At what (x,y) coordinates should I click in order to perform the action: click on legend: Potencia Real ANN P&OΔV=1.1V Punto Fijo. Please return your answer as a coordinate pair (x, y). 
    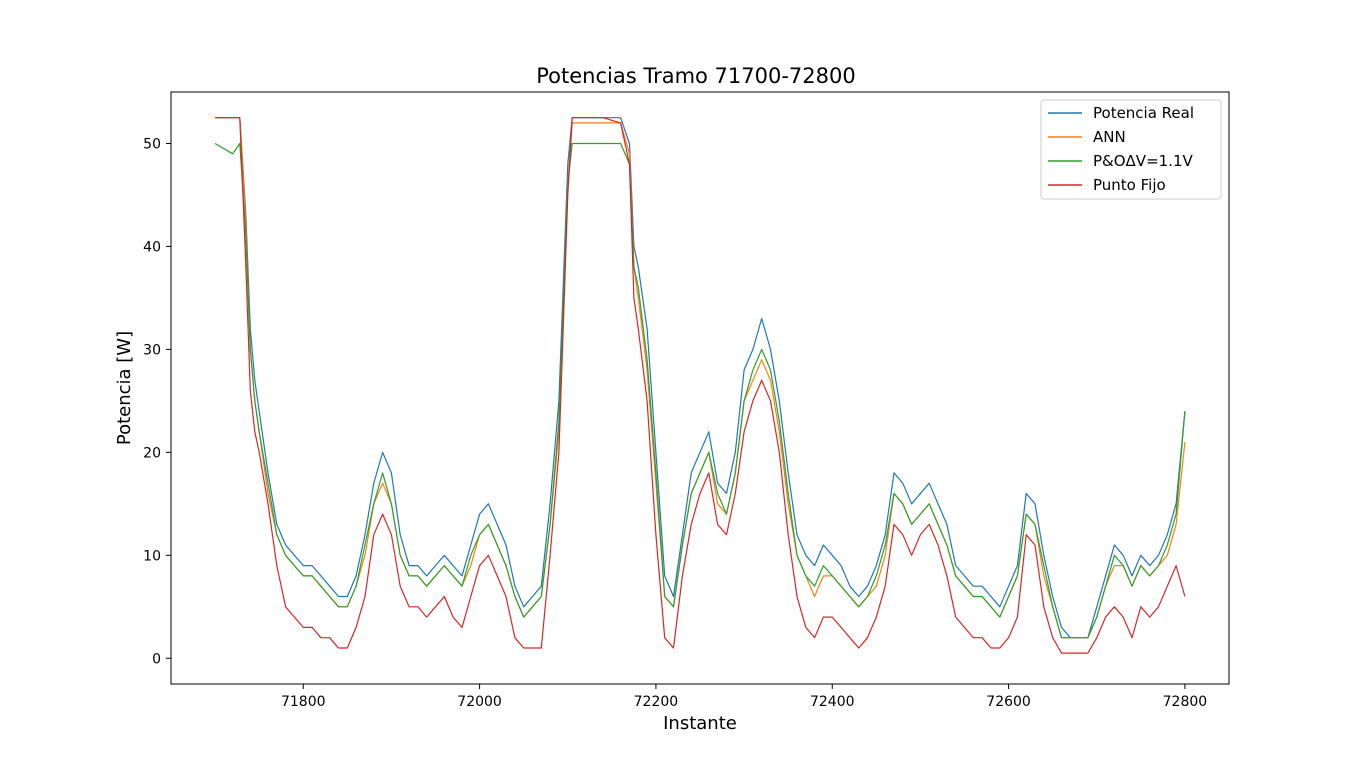
    Looking at the image, I should click on (1131, 149).